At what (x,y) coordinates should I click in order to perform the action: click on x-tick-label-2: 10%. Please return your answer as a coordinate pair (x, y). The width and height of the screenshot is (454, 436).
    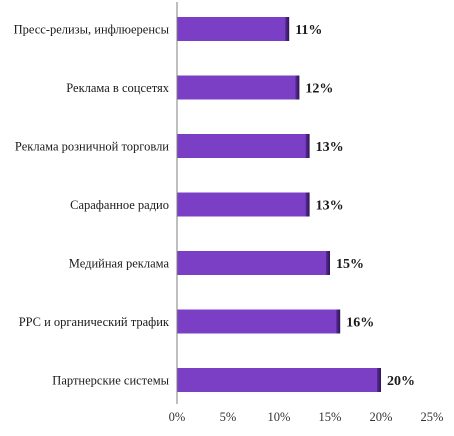
    Looking at the image, I should click on (279, 417).